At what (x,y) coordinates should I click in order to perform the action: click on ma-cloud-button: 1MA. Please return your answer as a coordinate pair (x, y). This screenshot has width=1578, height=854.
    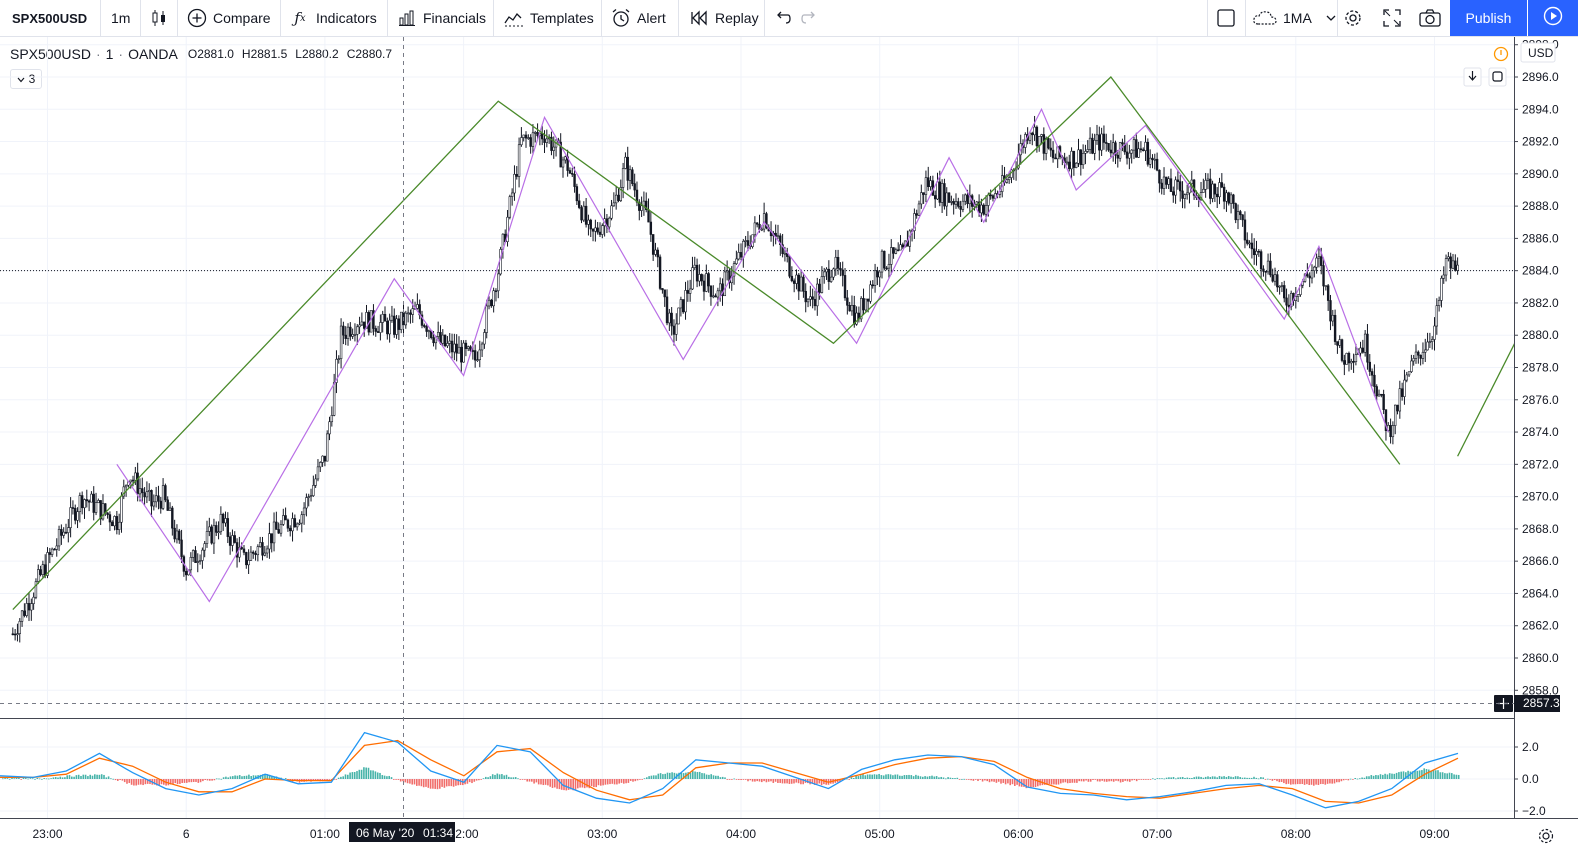
    Looking at the image, I should click on (1299, 18).